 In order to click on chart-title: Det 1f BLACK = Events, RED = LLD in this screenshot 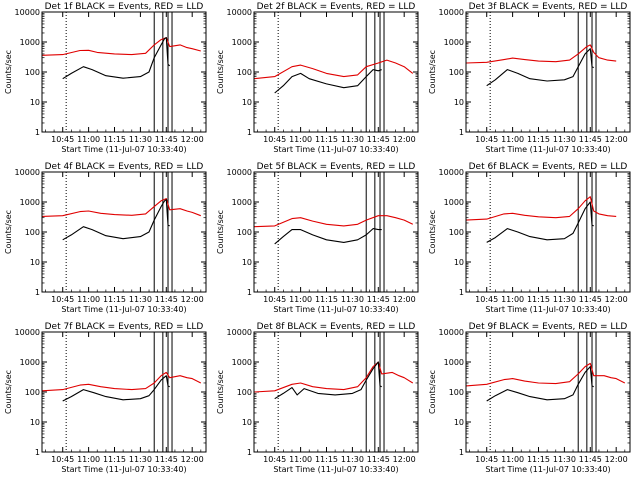, I will do `click(124, 7)`.